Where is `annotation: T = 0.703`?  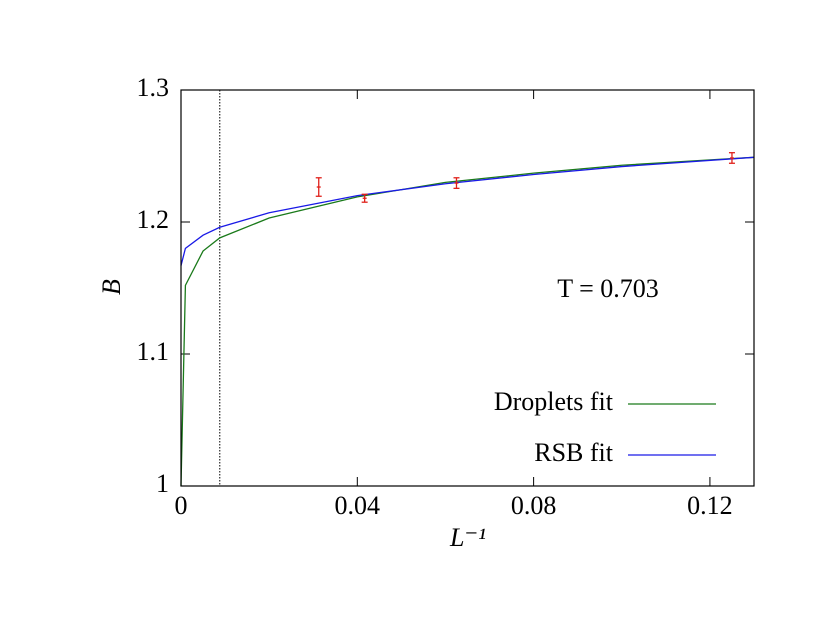 annotation: T = 0.703 is located at coordinates (608, 288).